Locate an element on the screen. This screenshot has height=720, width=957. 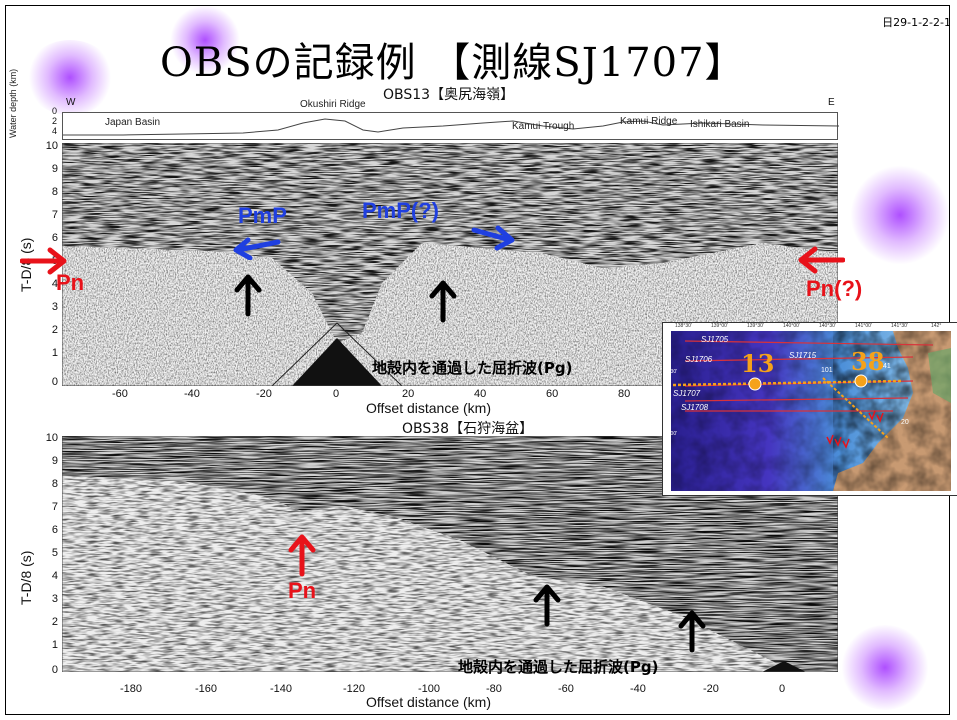
east-label: E is located at coordinates (831, 102).